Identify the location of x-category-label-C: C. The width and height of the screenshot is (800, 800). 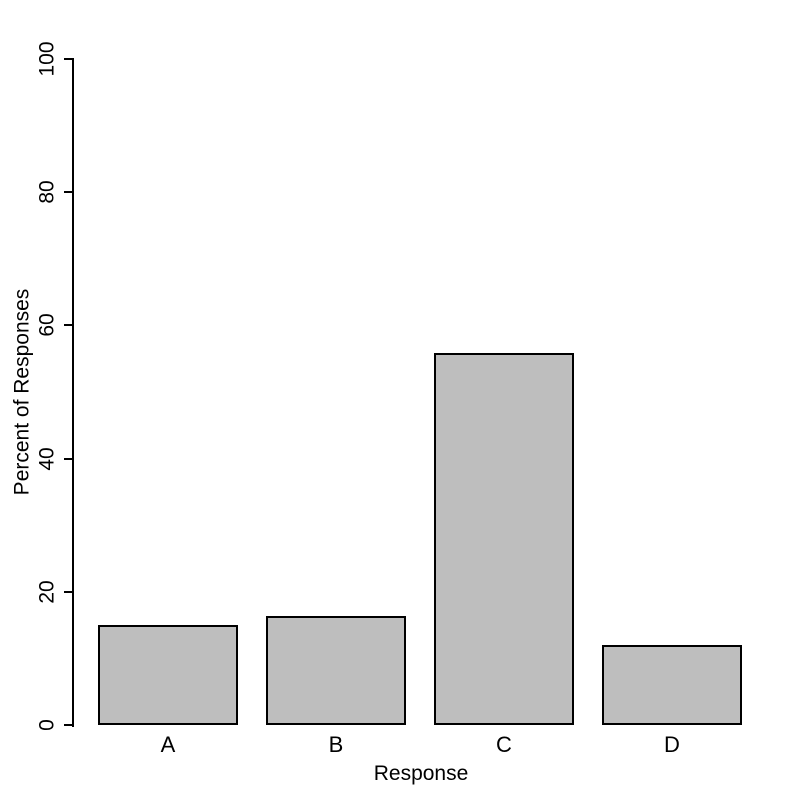
(504, 744).